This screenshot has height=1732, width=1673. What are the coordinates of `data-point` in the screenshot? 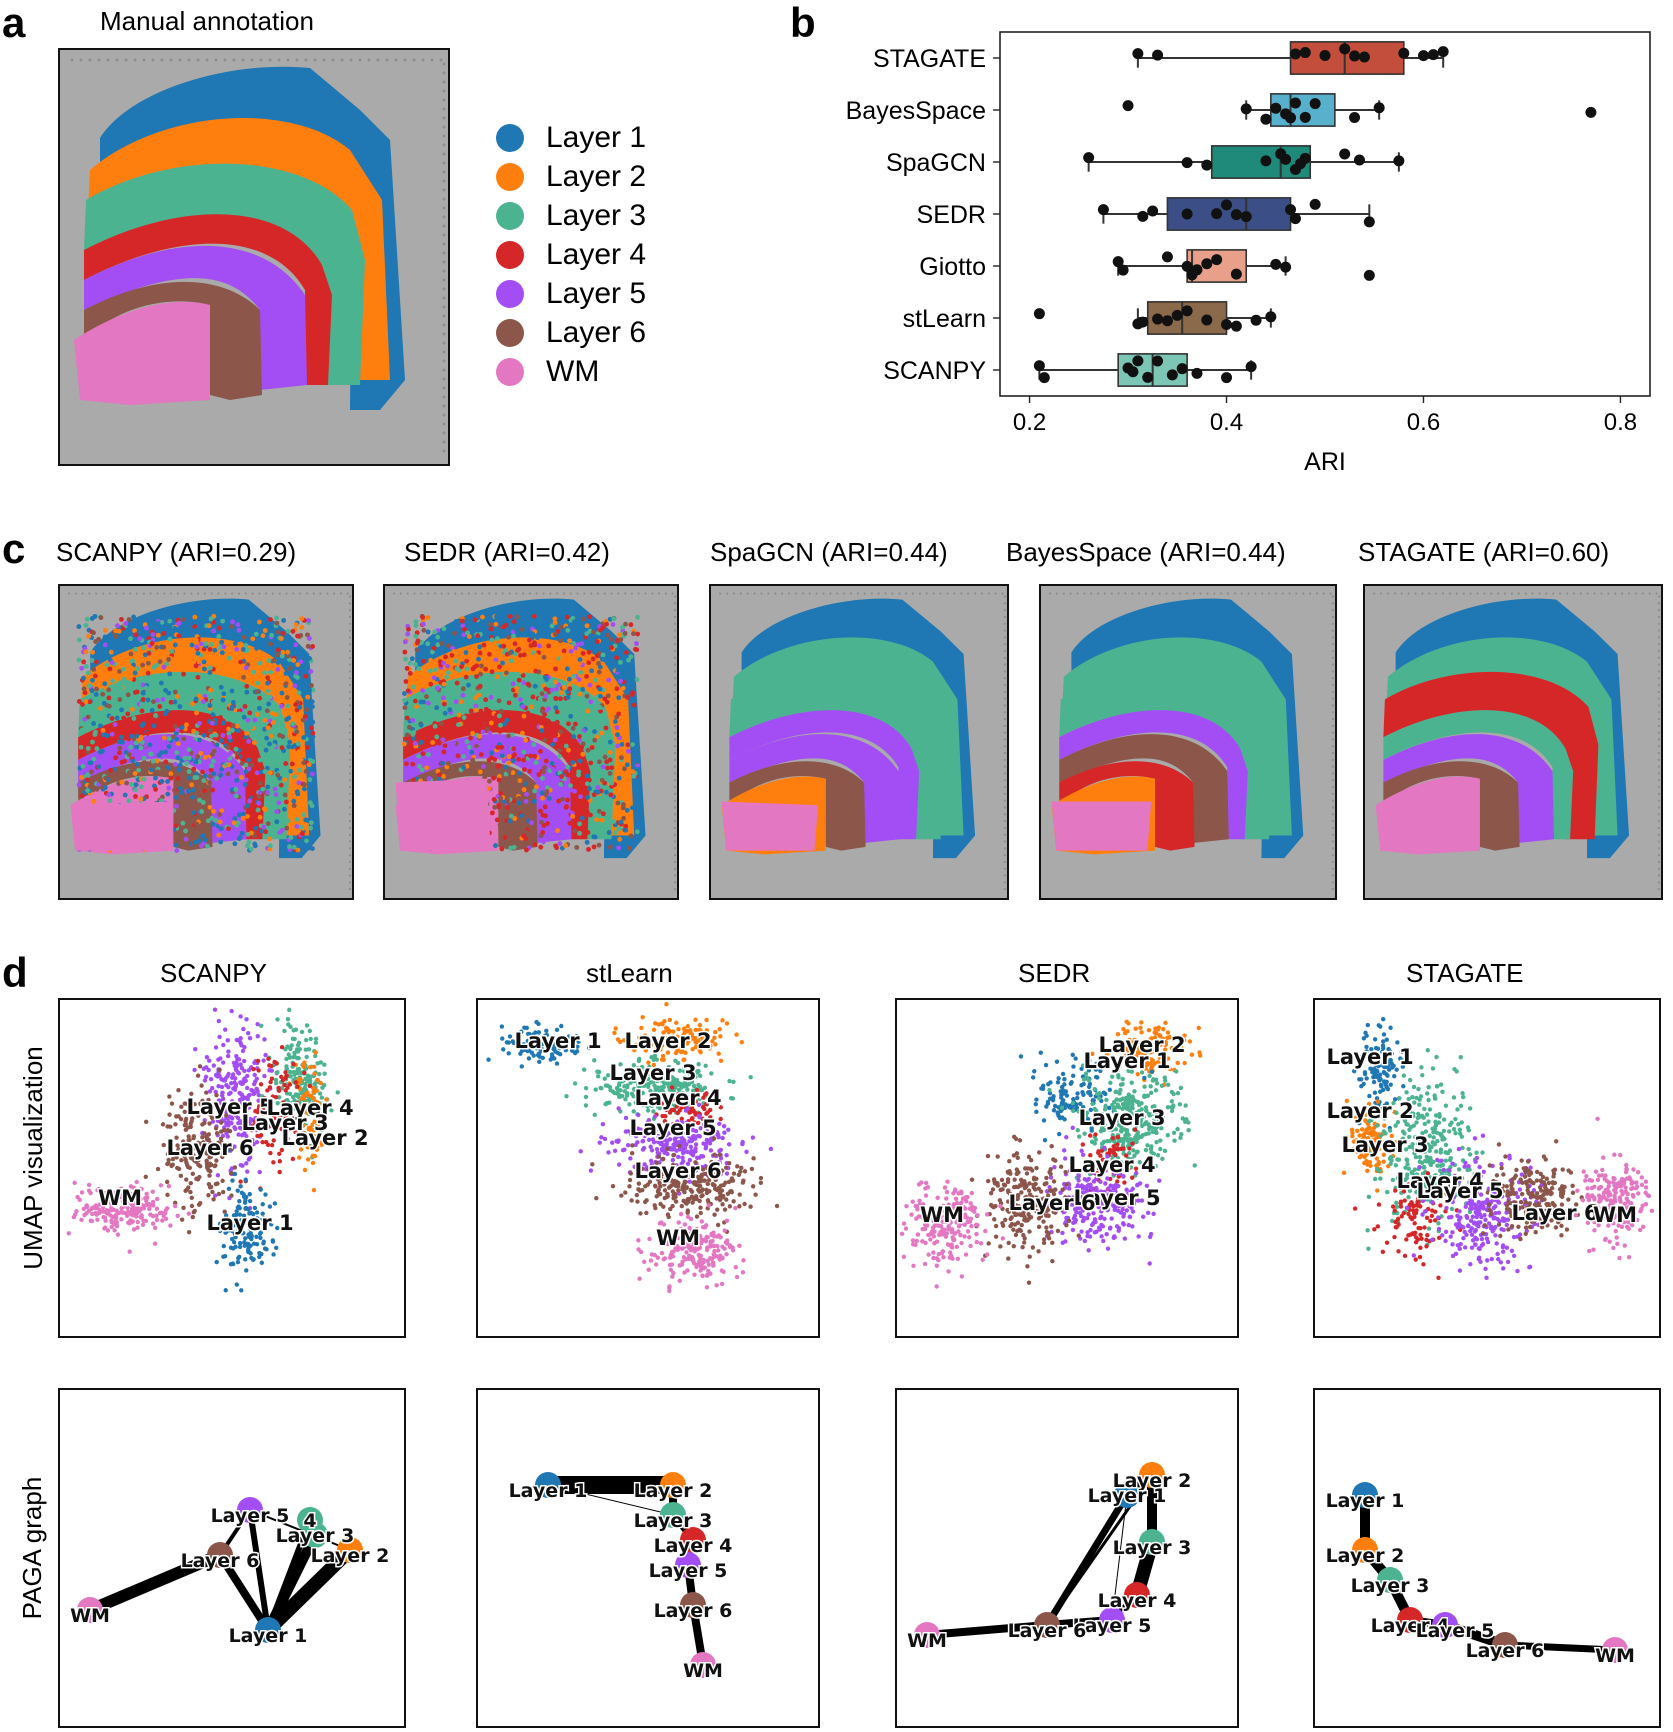 It's located at (1266, 161).